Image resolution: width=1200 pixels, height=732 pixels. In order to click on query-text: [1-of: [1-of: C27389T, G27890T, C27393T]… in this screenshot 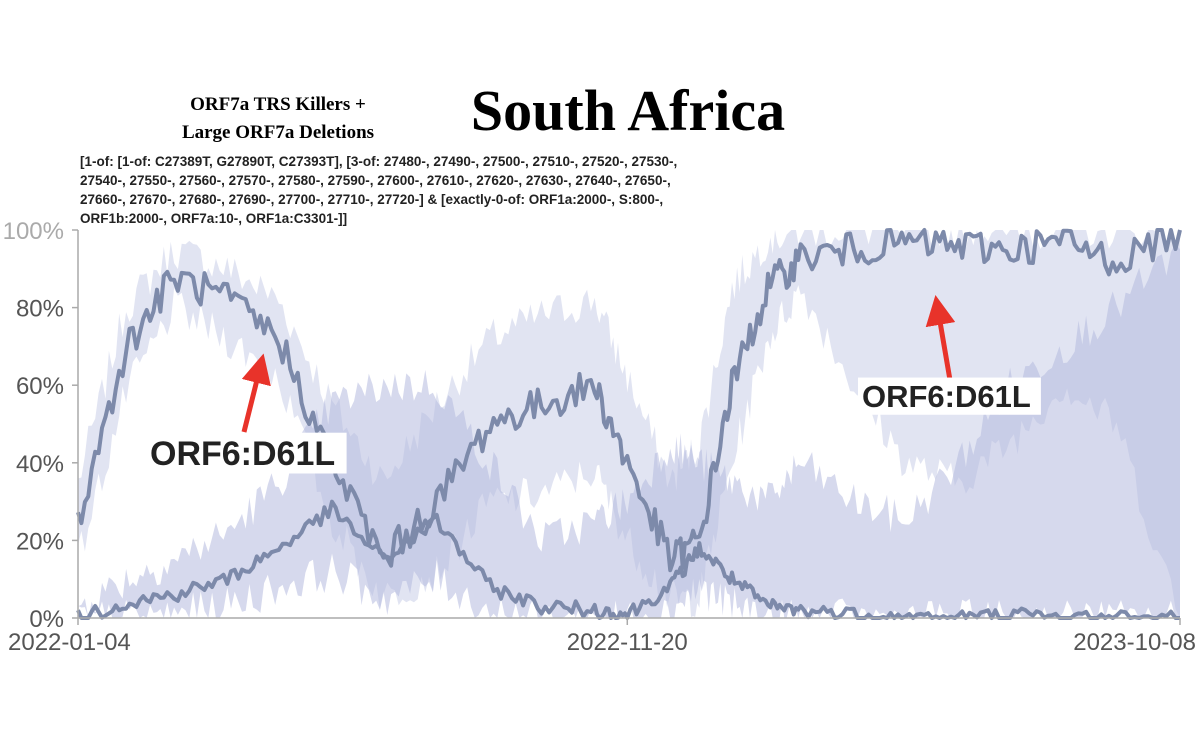, I will do `click(378, 190)`.